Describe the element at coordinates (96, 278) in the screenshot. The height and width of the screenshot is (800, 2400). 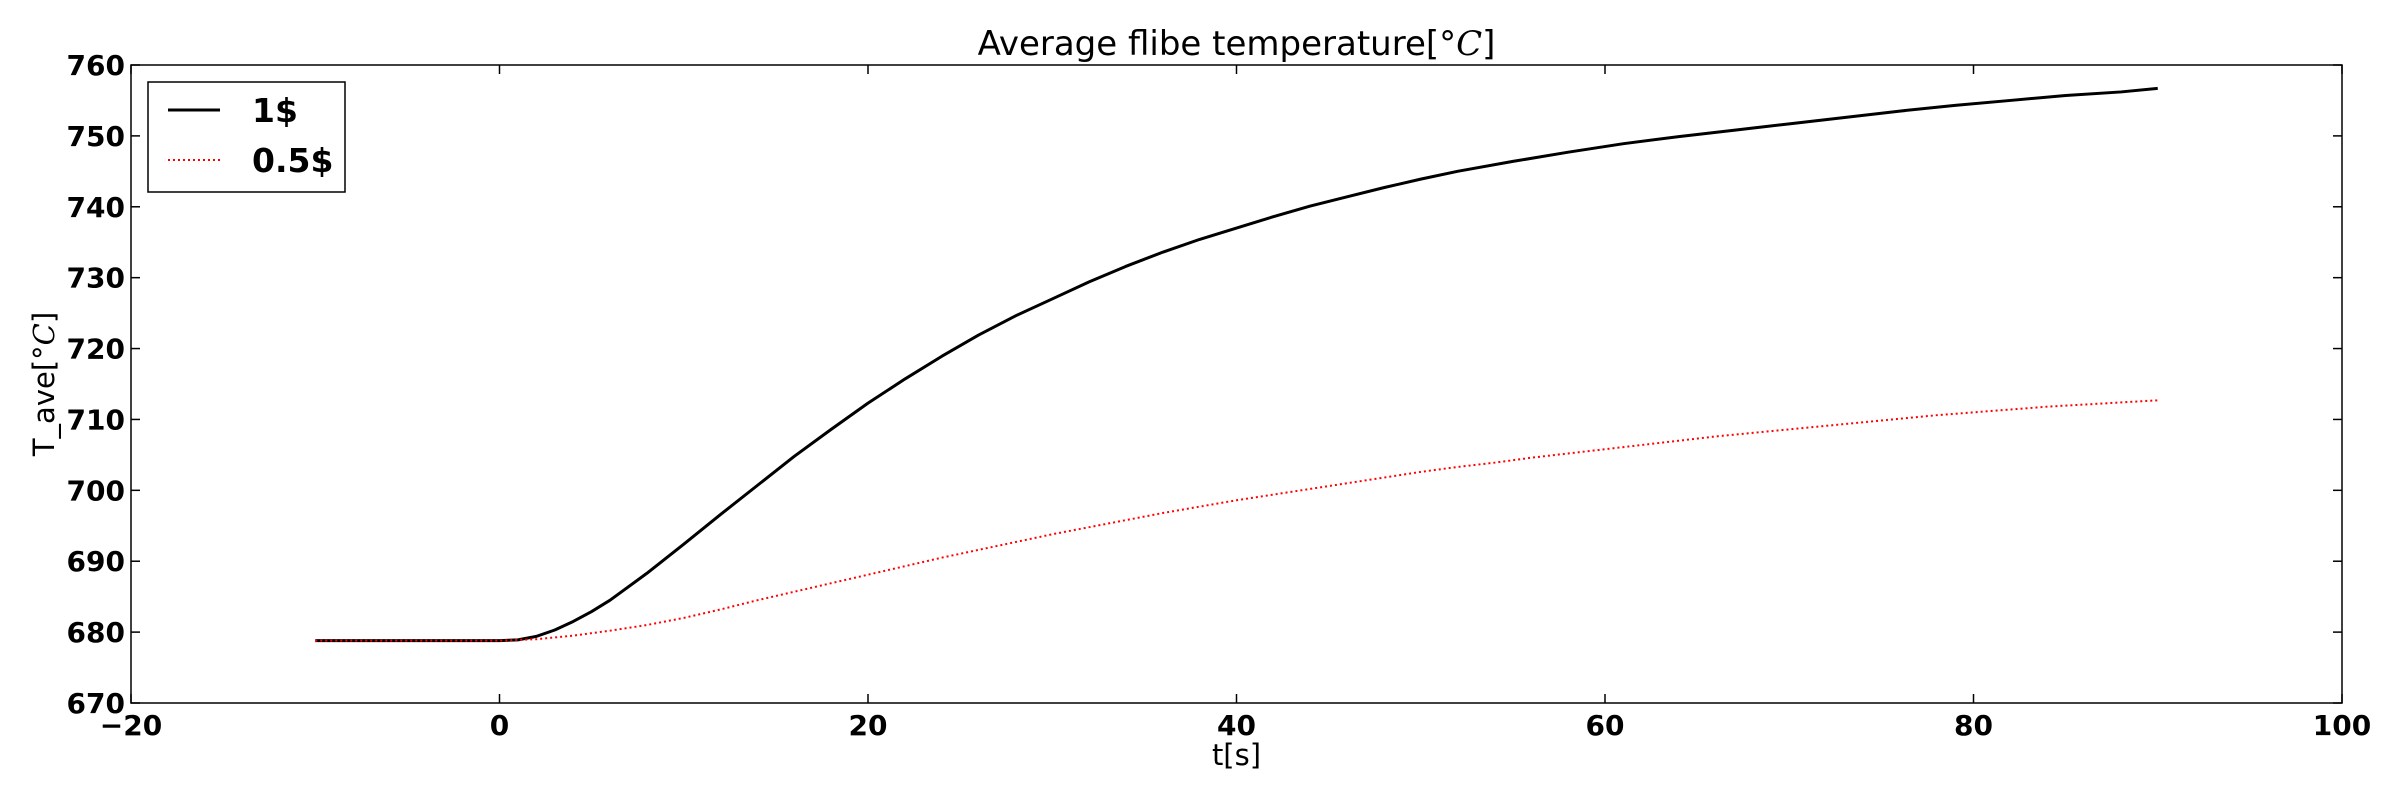
I see `y-tick-label: 730` at that location.